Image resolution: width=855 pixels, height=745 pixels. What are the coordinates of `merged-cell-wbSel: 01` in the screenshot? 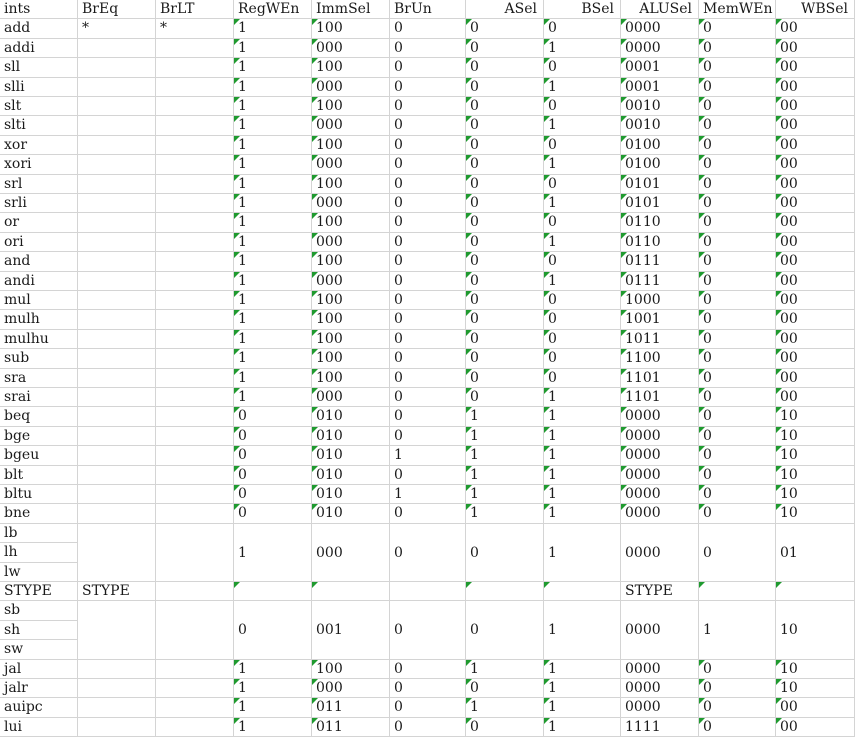 It's located at (815, 552).